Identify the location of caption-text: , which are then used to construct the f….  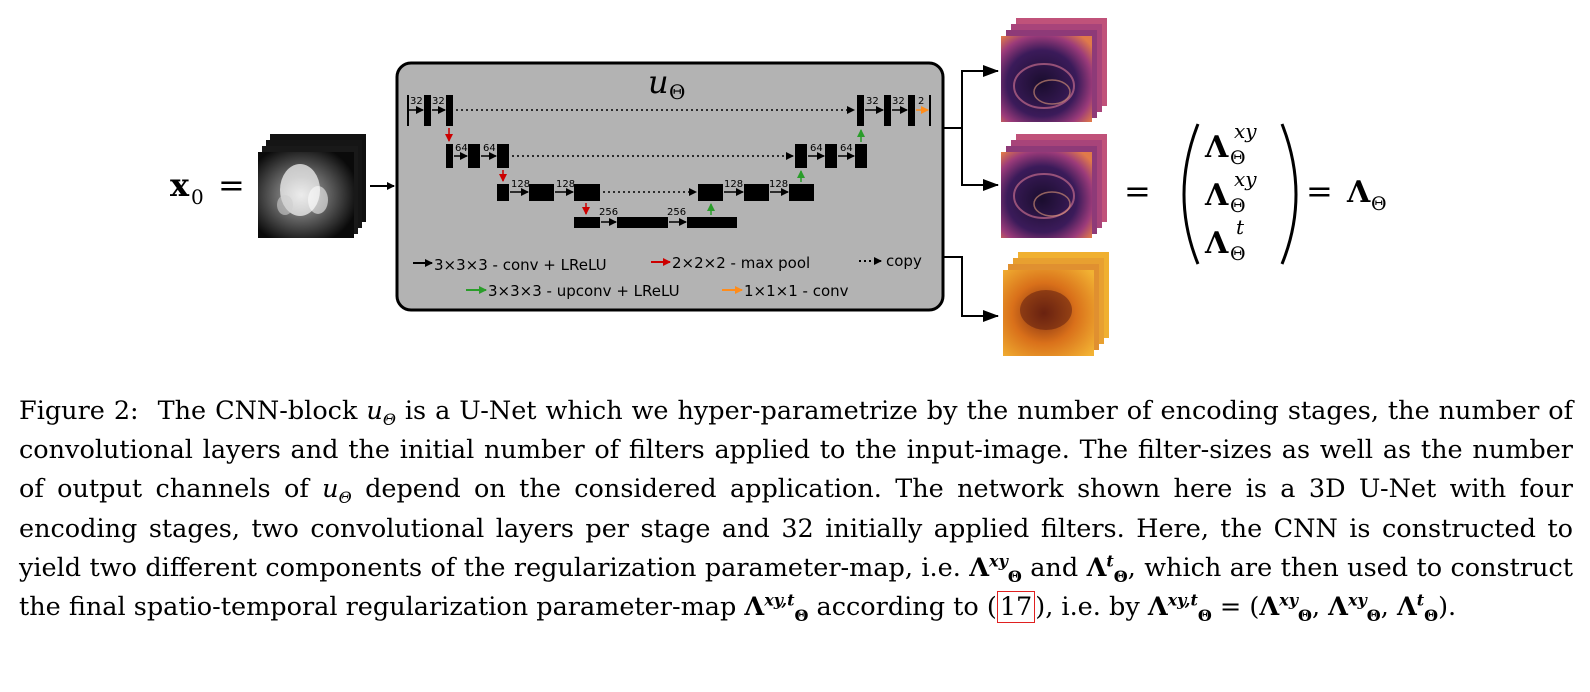
(796, 587).